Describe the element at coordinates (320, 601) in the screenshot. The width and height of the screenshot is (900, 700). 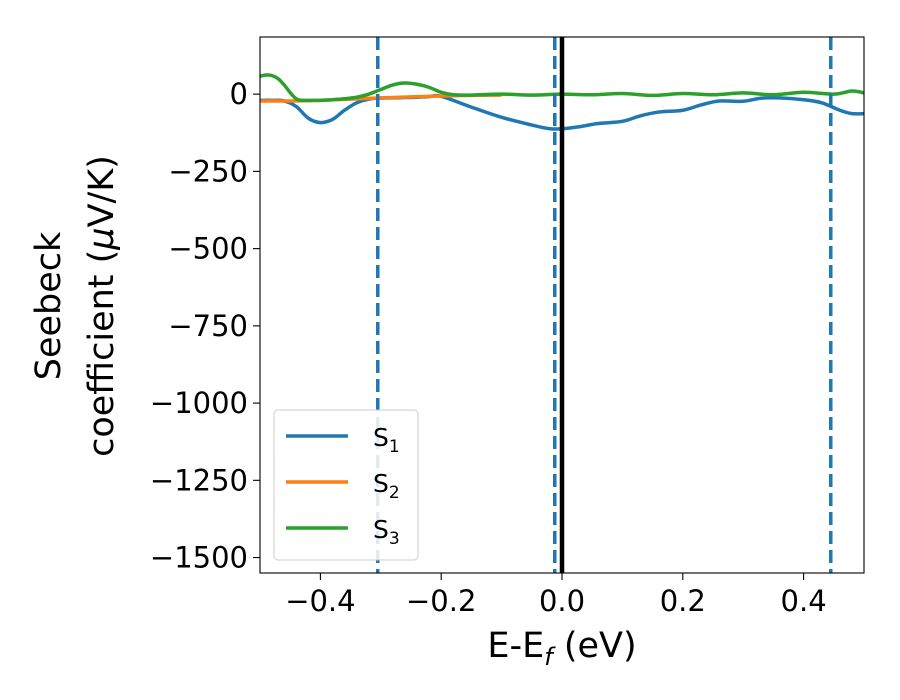
I see `x-tick-label: −0.4` at that location.